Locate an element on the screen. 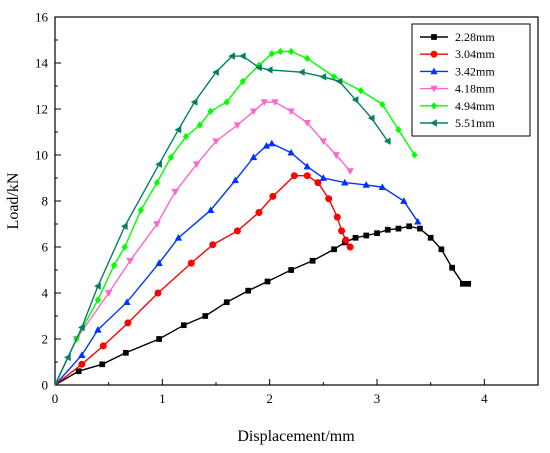  y-tick-label: 16 is located at coordinates (42, 17).